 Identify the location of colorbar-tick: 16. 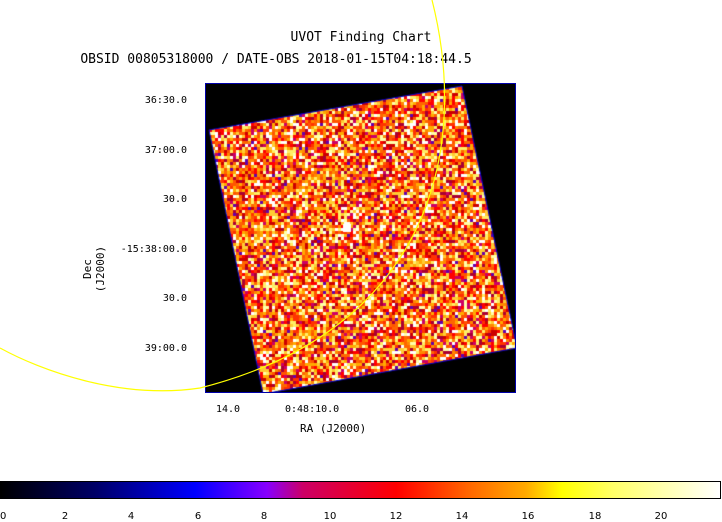
(528, 516).